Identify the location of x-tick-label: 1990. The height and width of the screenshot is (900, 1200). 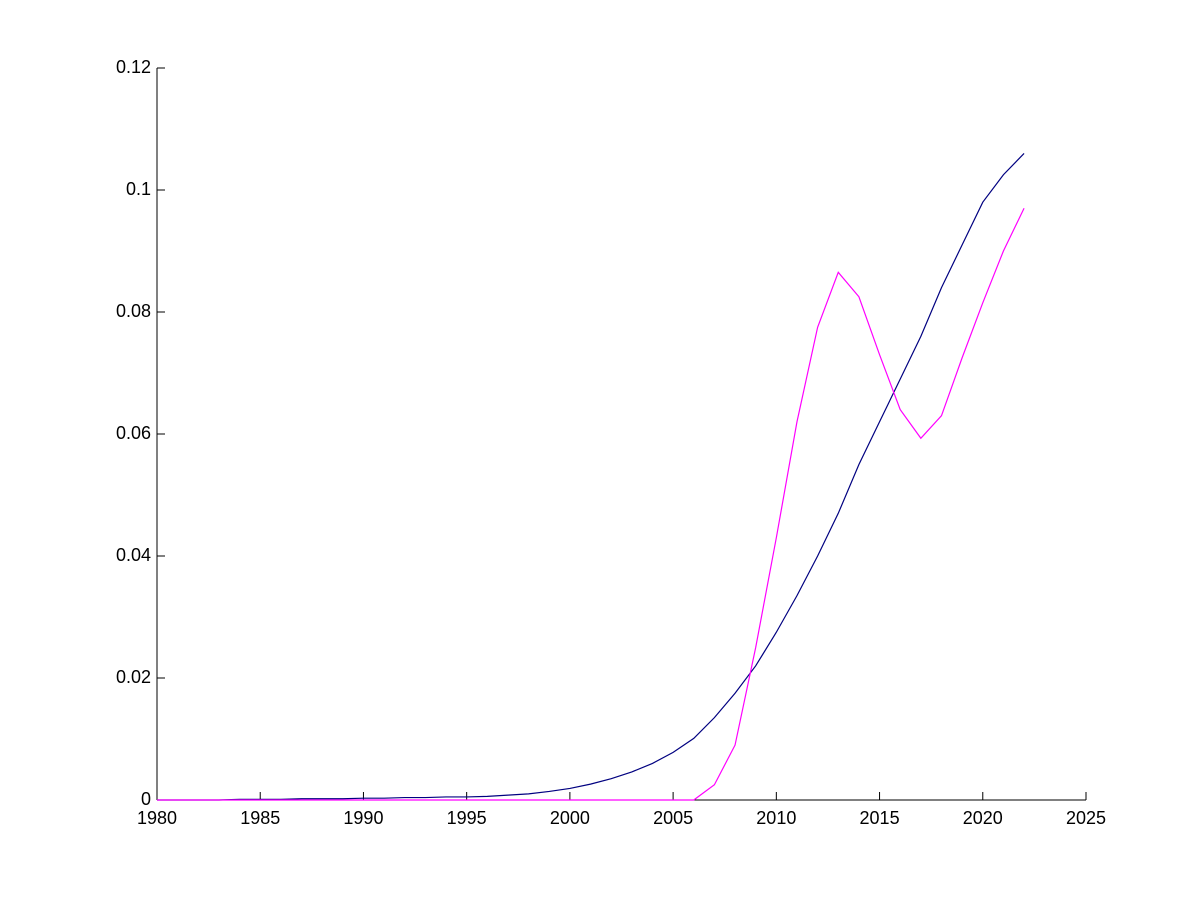
(363, 818).